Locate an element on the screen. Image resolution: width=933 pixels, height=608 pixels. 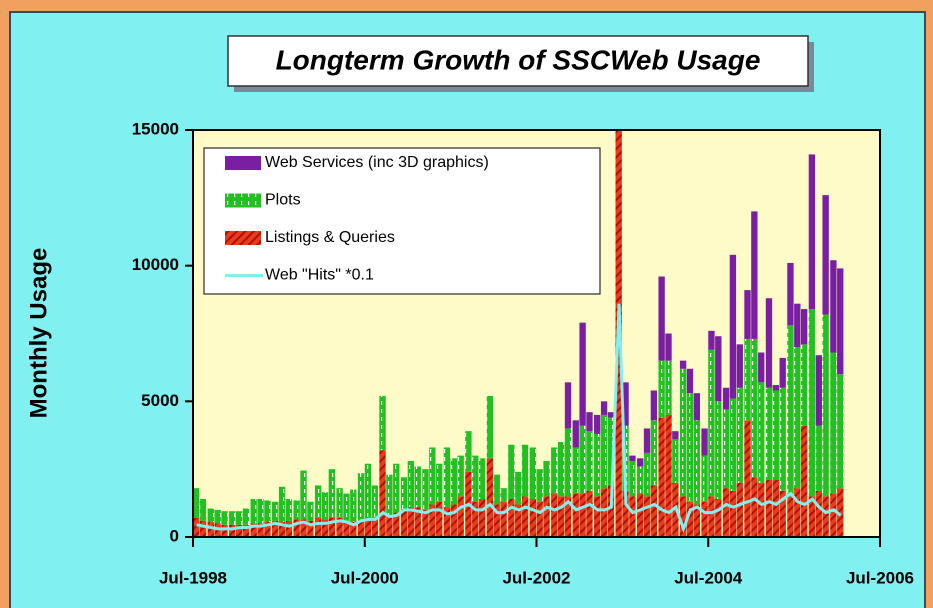
y-tick-label: 0 is located at coordinates (174, 535).